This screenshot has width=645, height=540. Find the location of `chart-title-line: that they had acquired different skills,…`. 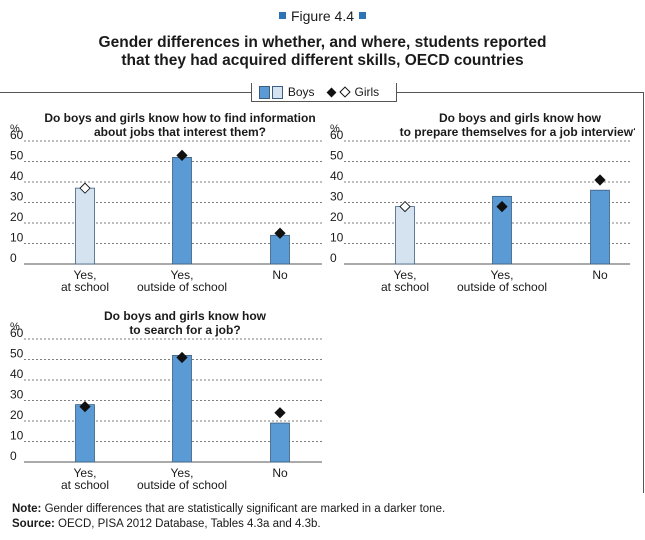

chart-title-line: that they had acquired different skills,… is located at coordinates (322, 60).